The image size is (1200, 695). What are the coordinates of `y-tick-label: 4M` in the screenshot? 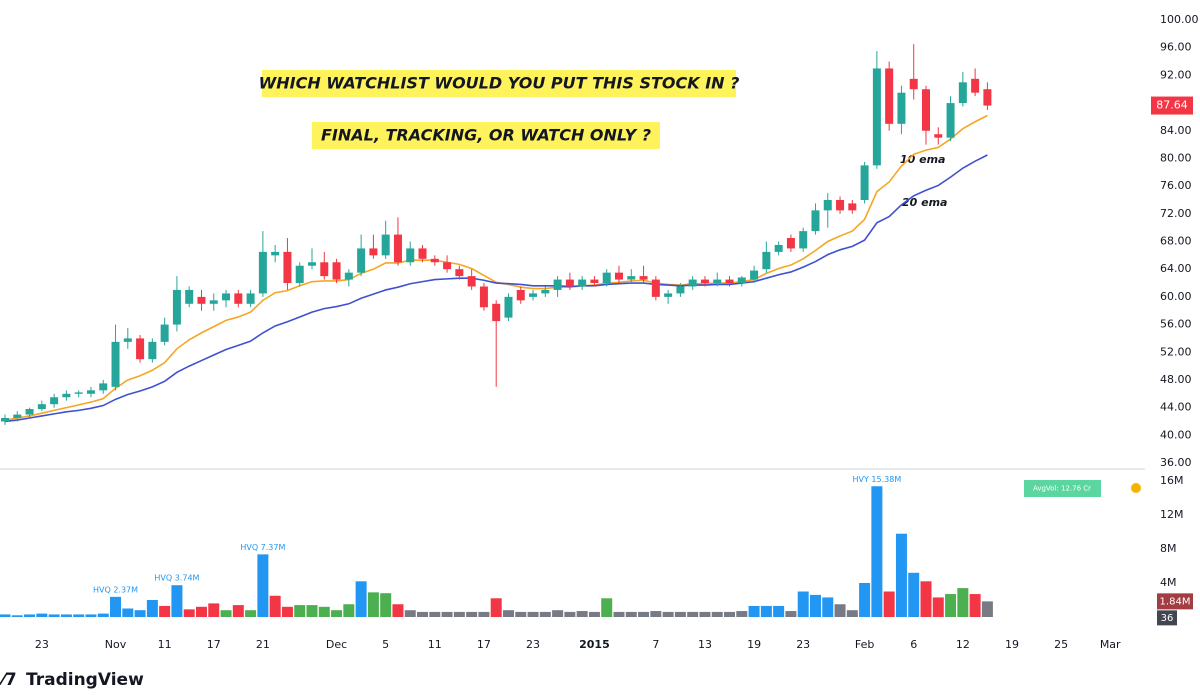 It's located at (1168, 582).